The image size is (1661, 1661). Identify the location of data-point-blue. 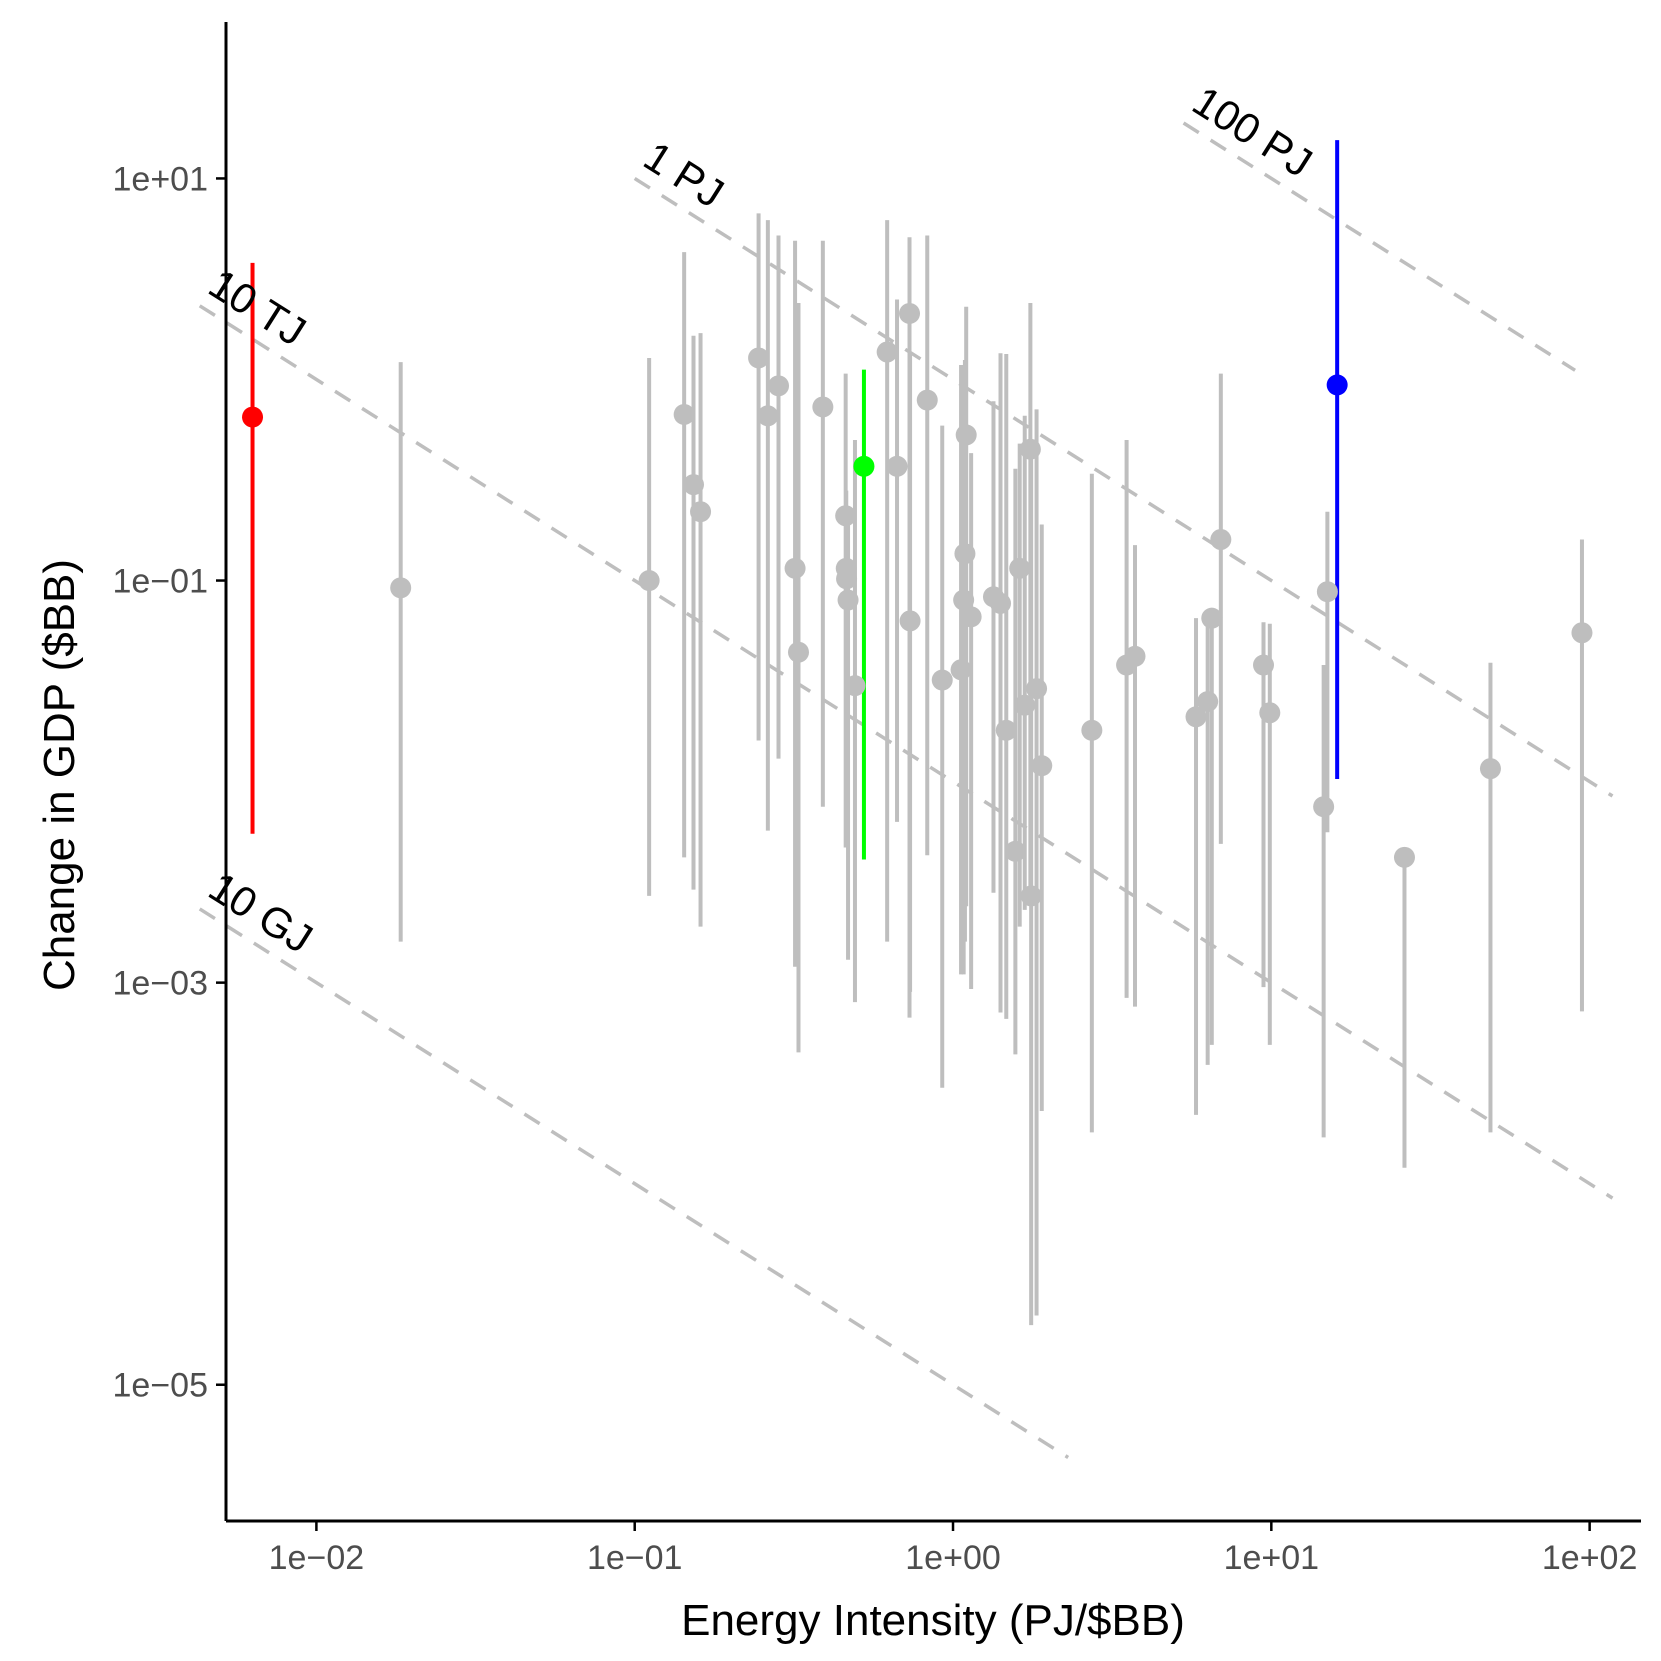
(1337, 385).